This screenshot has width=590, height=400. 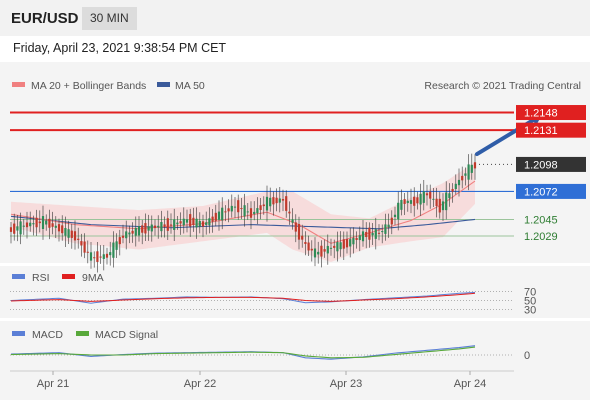 I want to click on support-level-label: 1.2045, so click(x=541, y=220).